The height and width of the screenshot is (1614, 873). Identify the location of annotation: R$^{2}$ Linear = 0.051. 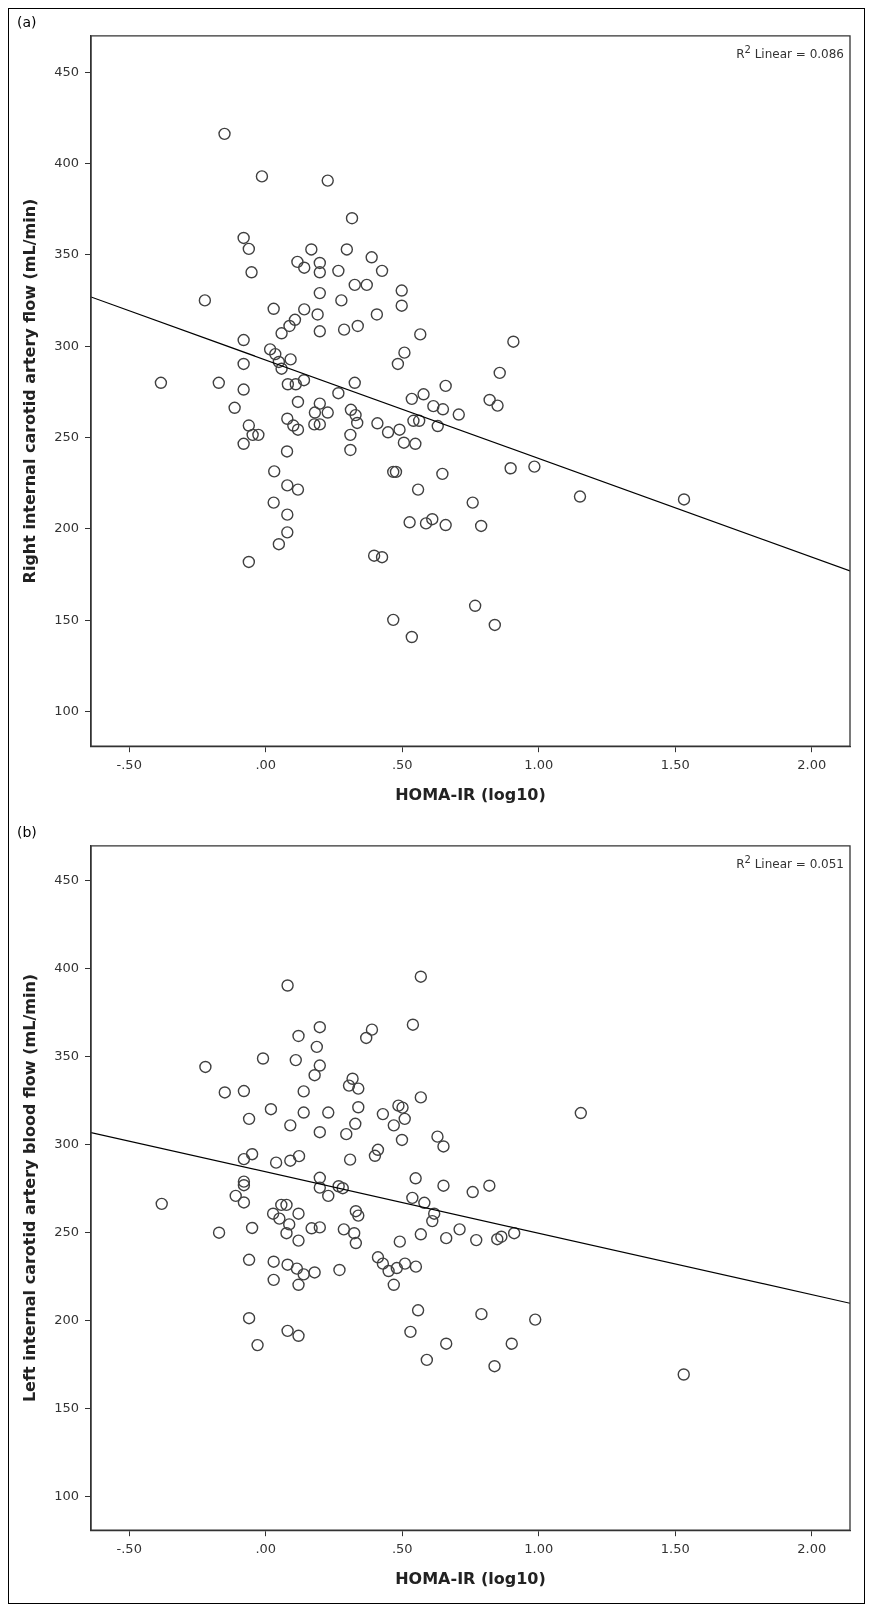
(790, 862).